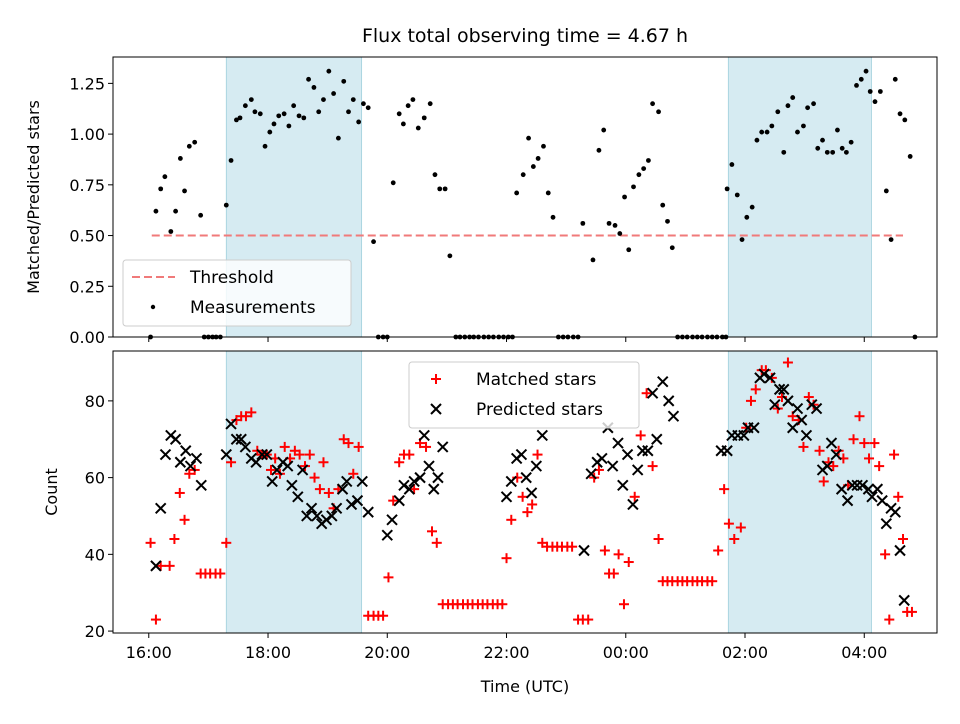 The width and height of the screenshot is (960, 724). Describe the element at coordinates (87, 134) in the screenshot. I see `ratio-y-tick-label: 1.00` at that location.